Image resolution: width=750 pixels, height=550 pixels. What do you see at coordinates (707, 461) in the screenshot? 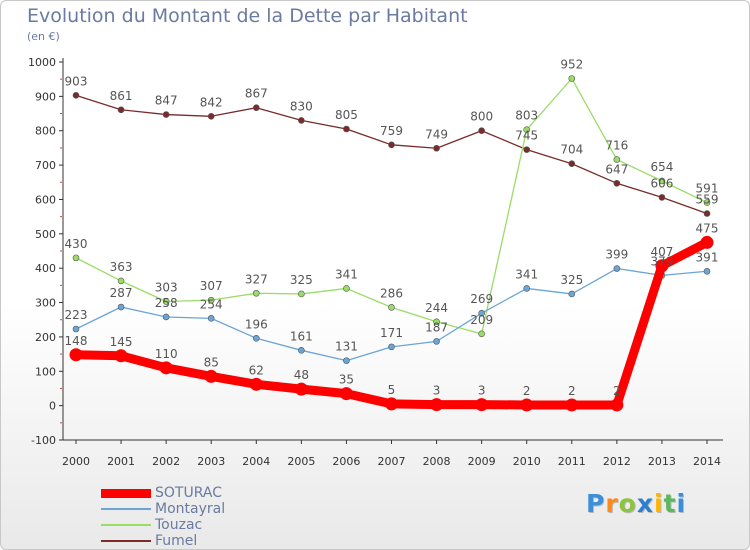
I see `x-tick-label: 2014` at bounding box center [707, 461].